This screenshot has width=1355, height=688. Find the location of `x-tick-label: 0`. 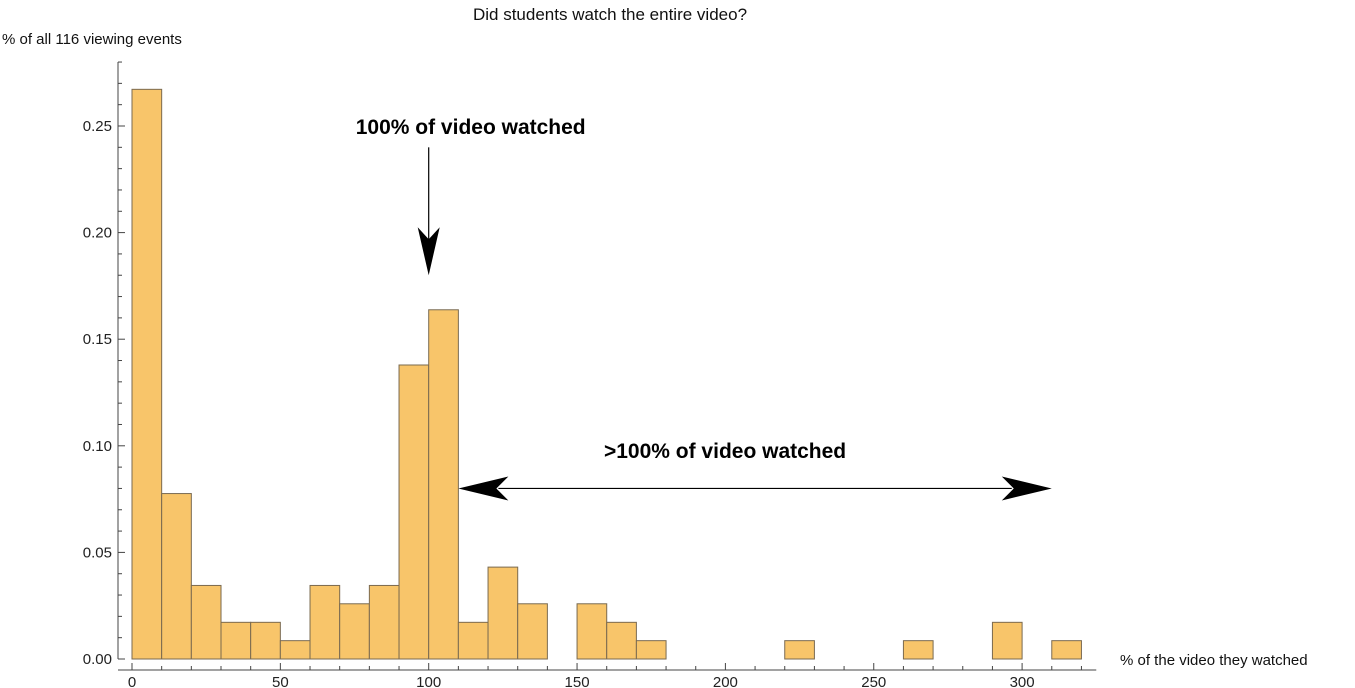

x-tick-label: 0 is located at coordinates (132, 681).